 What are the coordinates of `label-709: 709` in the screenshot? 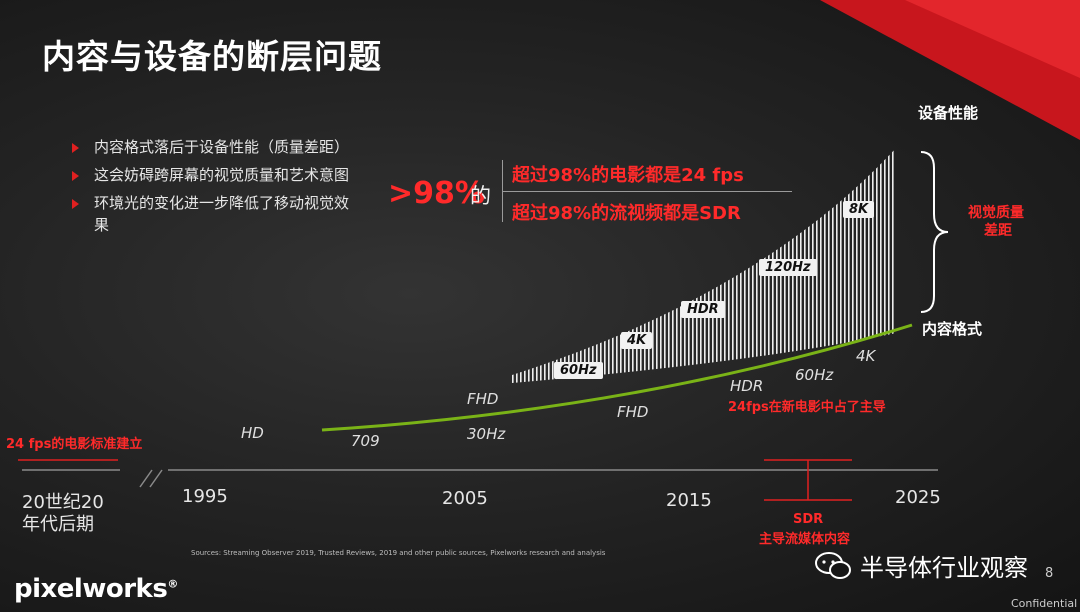 It's located at (365, 441).